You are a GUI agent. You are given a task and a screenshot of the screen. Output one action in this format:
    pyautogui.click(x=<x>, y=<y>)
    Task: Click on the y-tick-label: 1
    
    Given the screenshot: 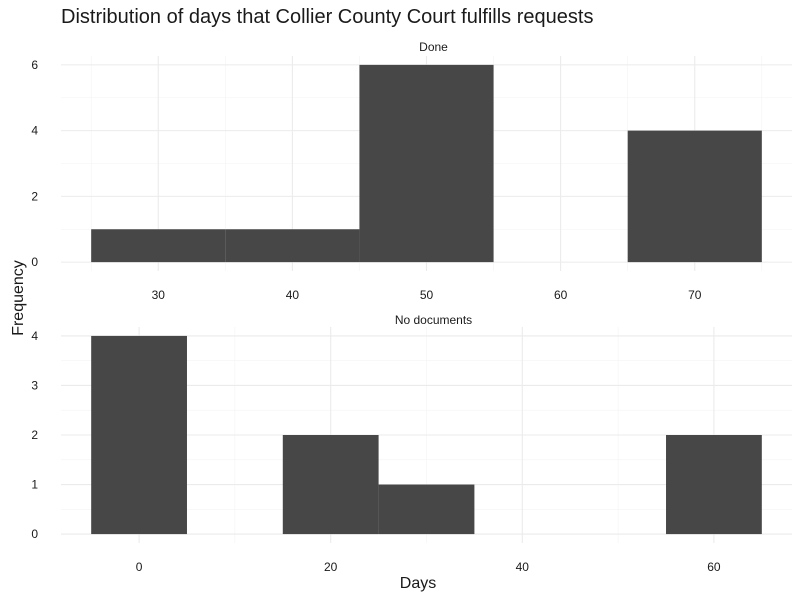 What is the action you would take?
    pyautogui.click(x=34, y=485)
    